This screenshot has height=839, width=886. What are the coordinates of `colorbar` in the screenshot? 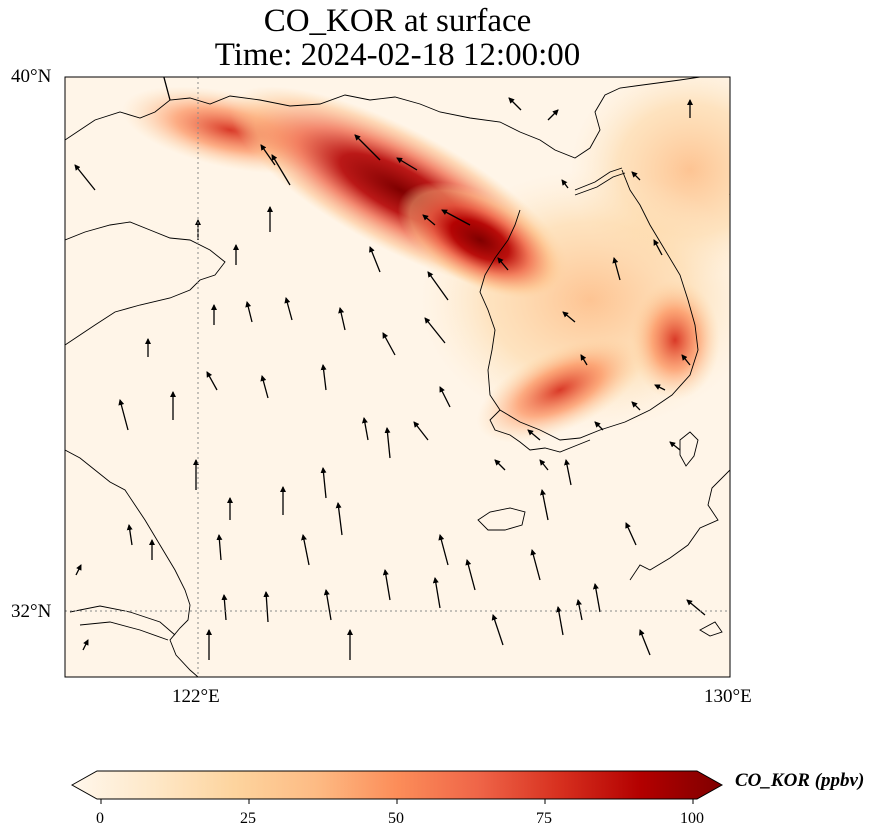 It's located at (397, 787).